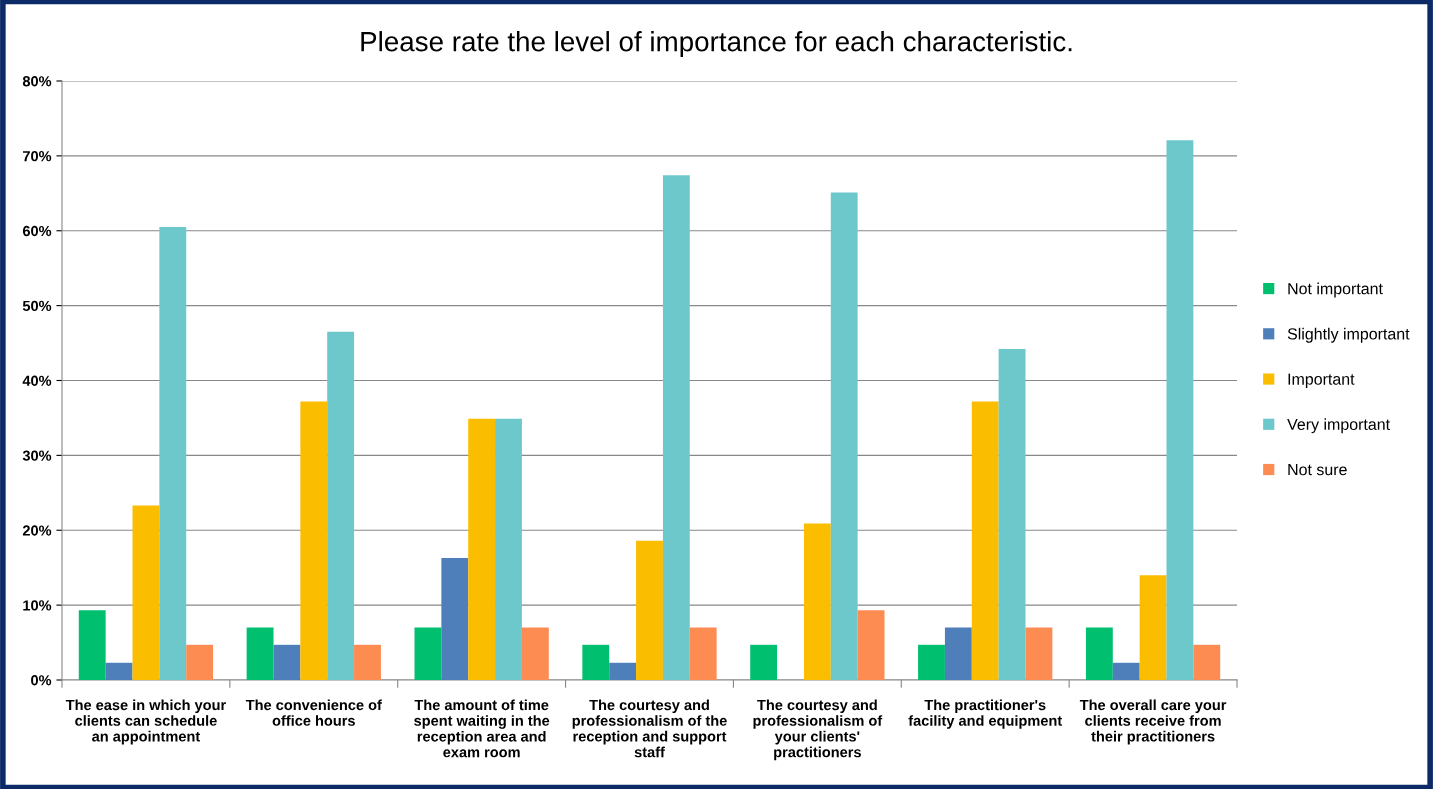 Image resolution: width=1433 pixels, height=789 pixels. I want to click on y-tick-label: 40%, so click(37, 380).